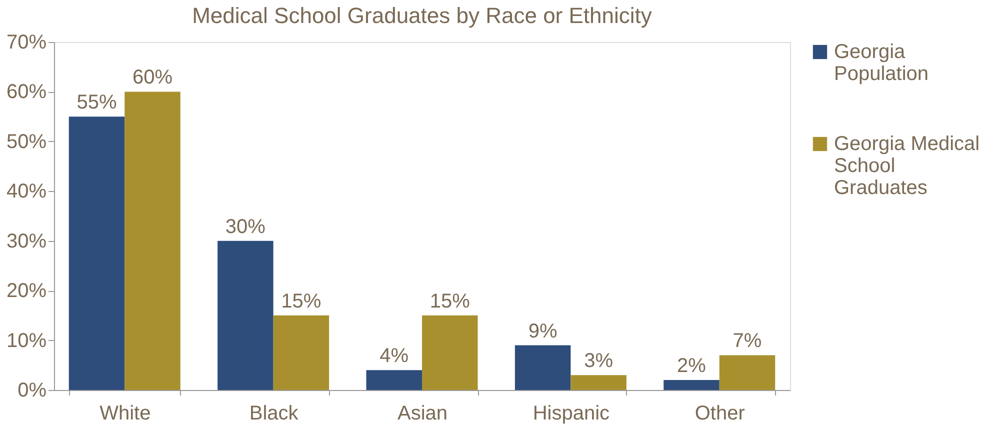  I want to click on legend-label: Georgia Medical School Graduates, so click(907, 166).